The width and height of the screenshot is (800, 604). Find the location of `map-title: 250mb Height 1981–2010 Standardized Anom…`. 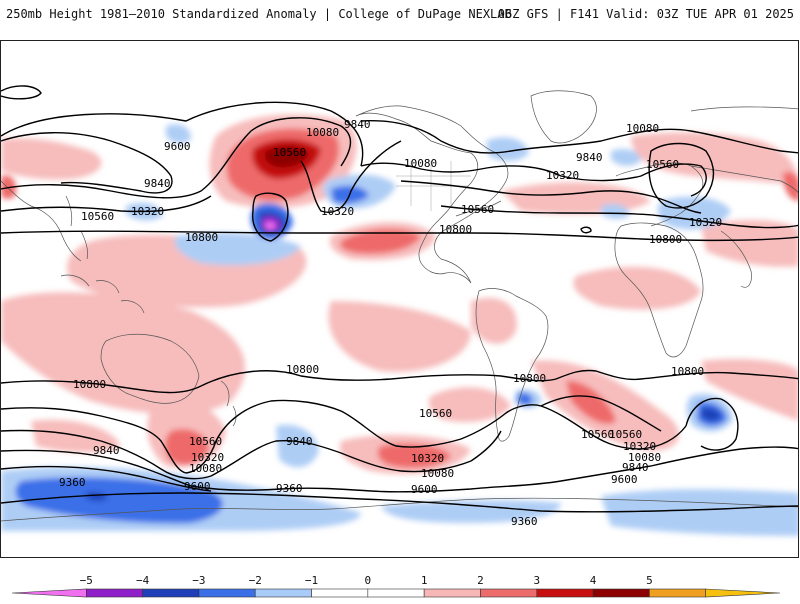

map-title: 250mb Height 1981–2010 Standardized Anom… is located at coordinates (259, 14).